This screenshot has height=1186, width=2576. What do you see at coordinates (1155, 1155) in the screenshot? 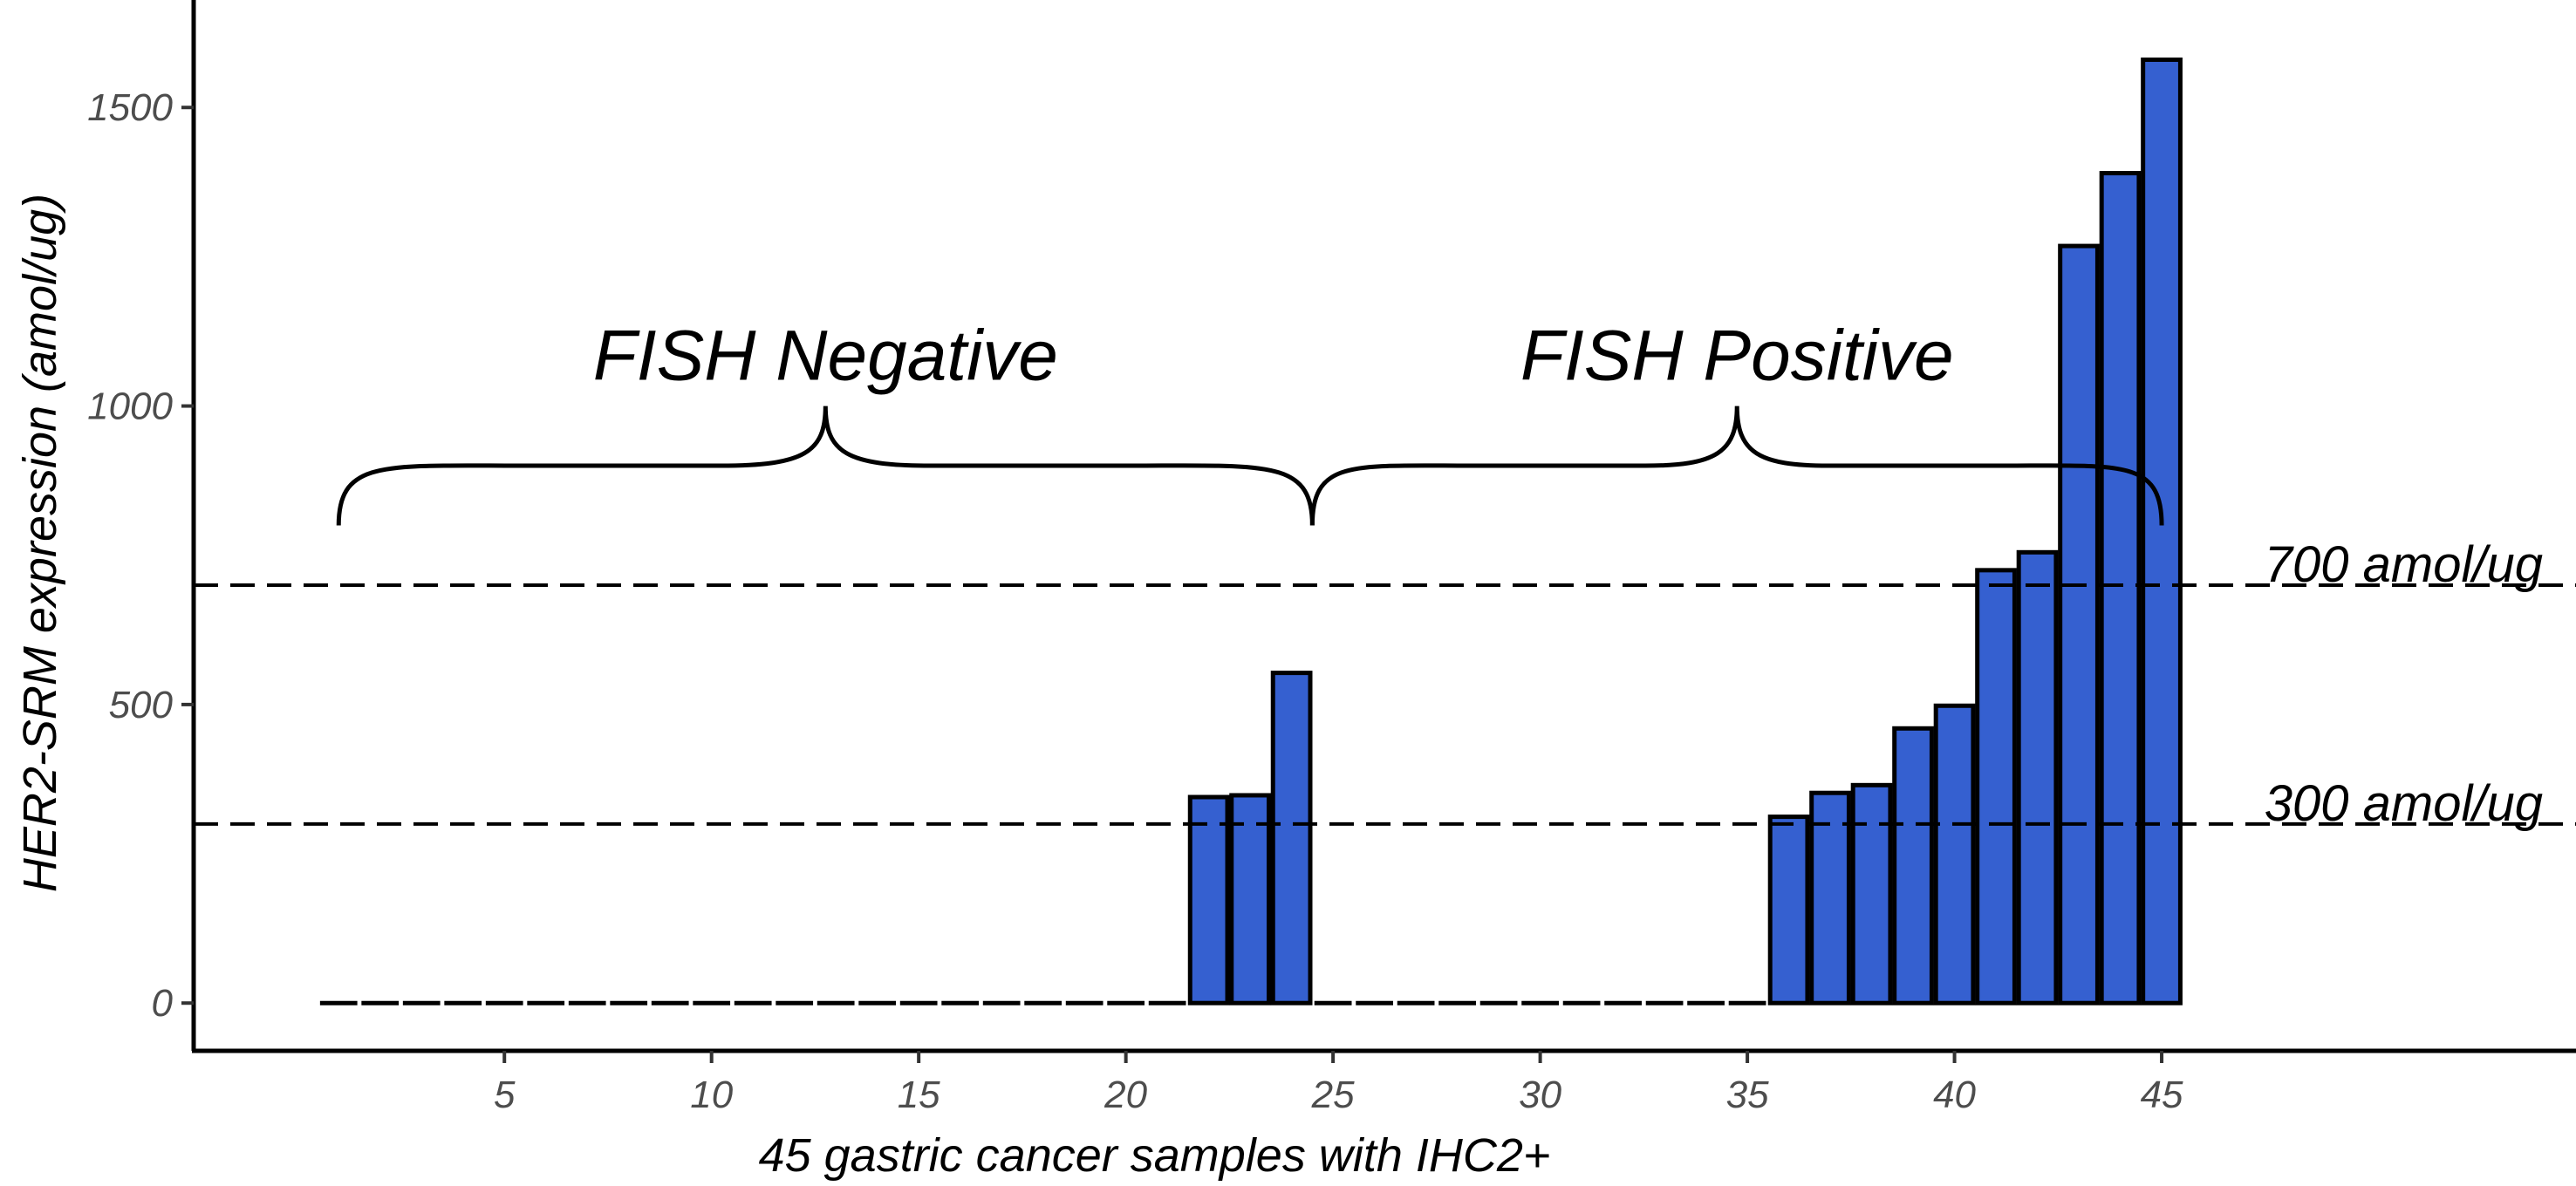
I see `x-axis-title: 45 gastric cancer samples with IHC2+` at bounding box center [1155, 1155].